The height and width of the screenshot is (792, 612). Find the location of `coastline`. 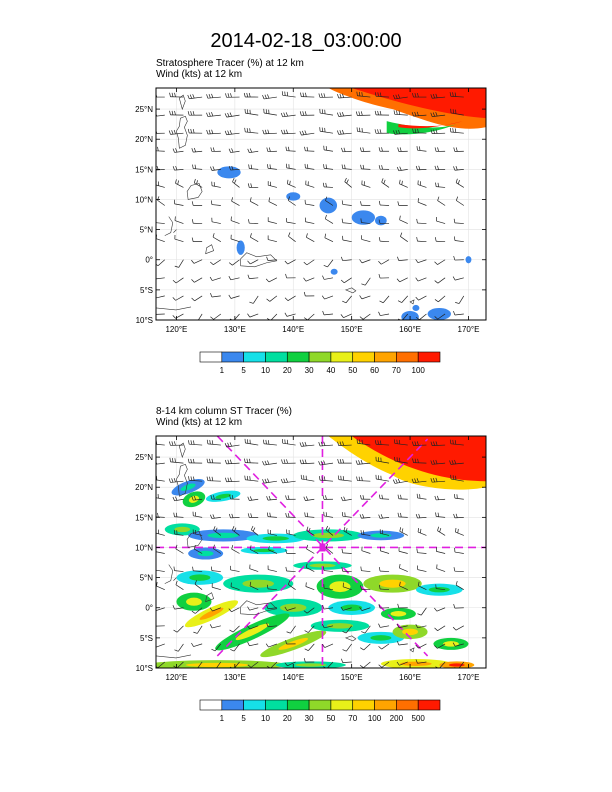

coastline is located at coordinates (194, 191).